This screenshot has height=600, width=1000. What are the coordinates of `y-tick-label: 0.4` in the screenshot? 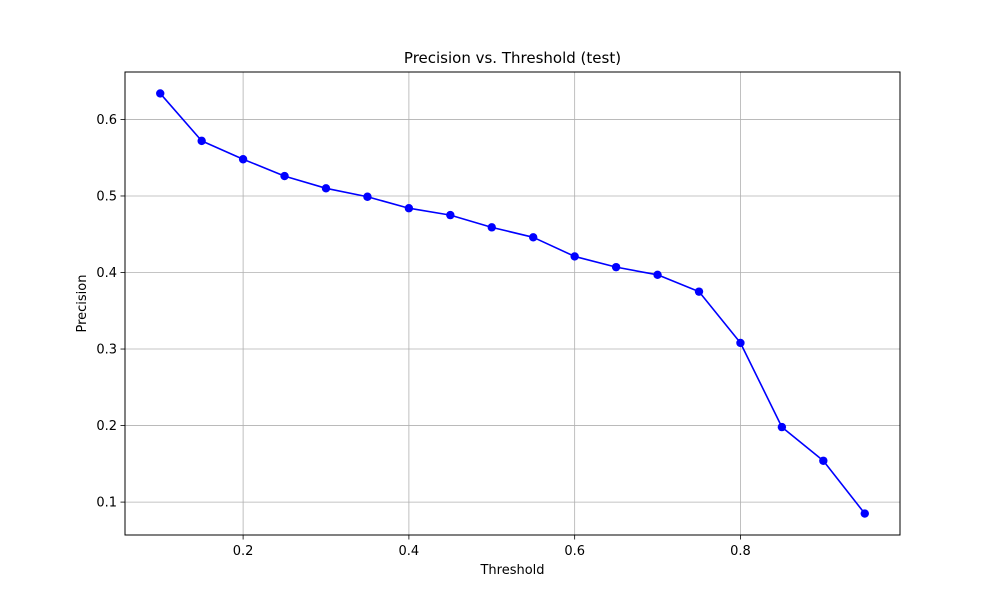 It's located at (106, 273).